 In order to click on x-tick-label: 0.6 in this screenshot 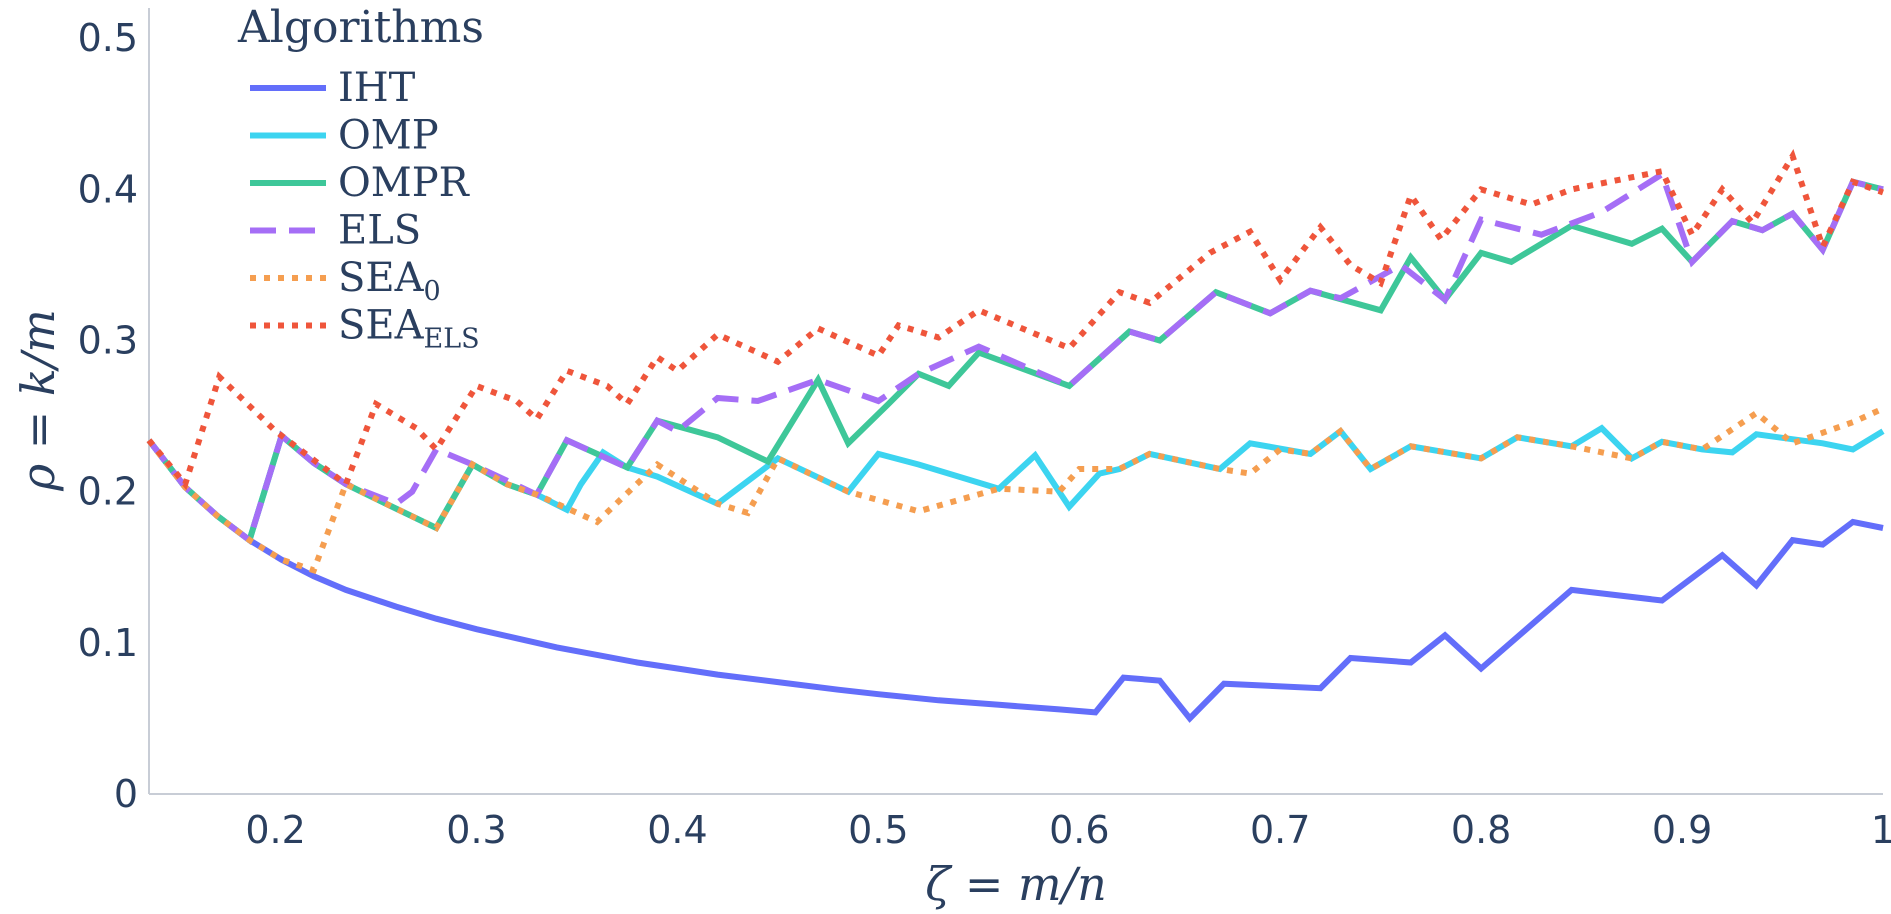, I will do `click(1079, 830)`.